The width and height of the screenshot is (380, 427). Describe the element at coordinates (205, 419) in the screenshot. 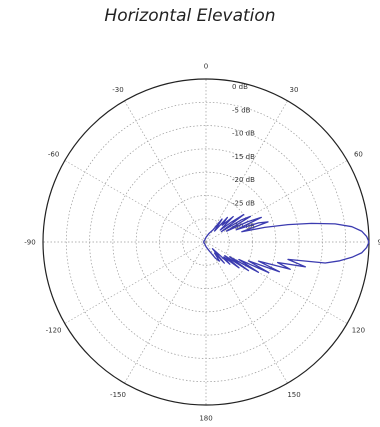

I see `angle-tick-label: 180` at that location.